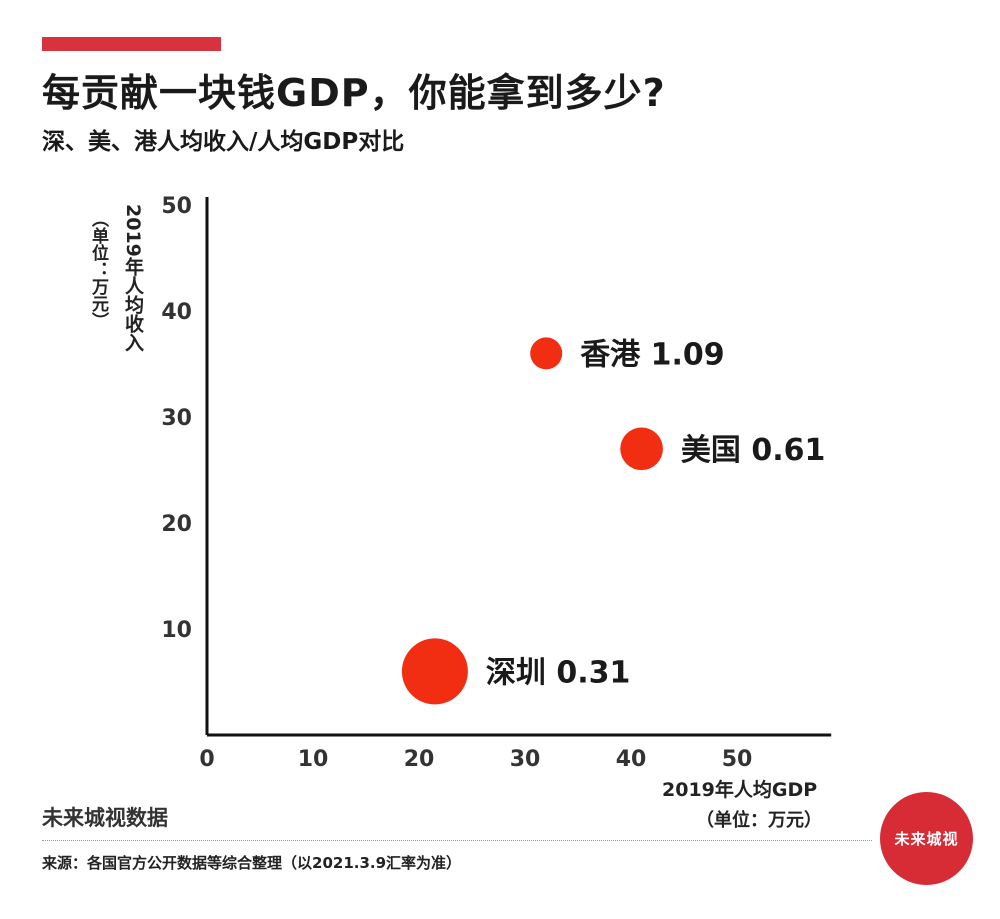  What do you see at coordinates (631, 759) in the screenshot?
I see `x-tick-label: 40` at bounding box center [631, 759].